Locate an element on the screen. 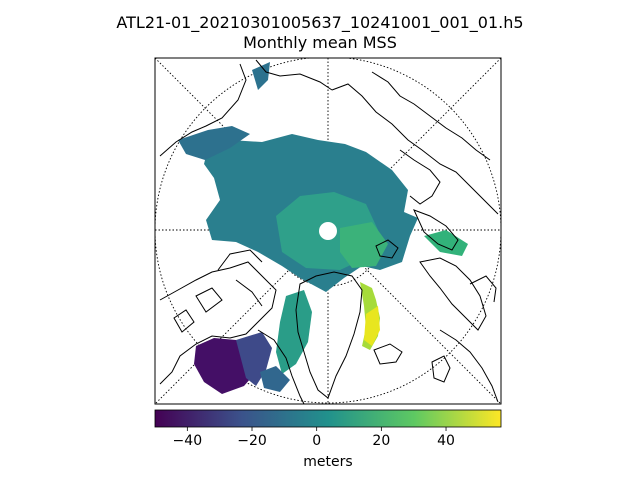 This screenshot has width=640, height=480. colorbar-tick-label: −20 is located at coordinates (252, 441).